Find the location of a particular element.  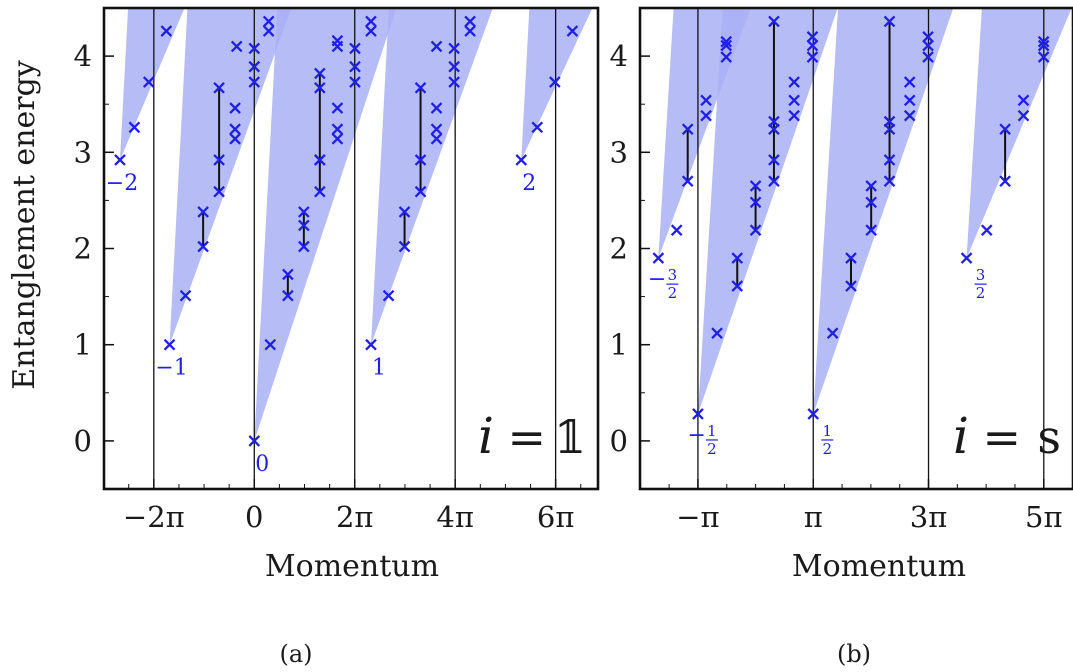

x-tick-label: 5π is located at coordinates (1044, 517).